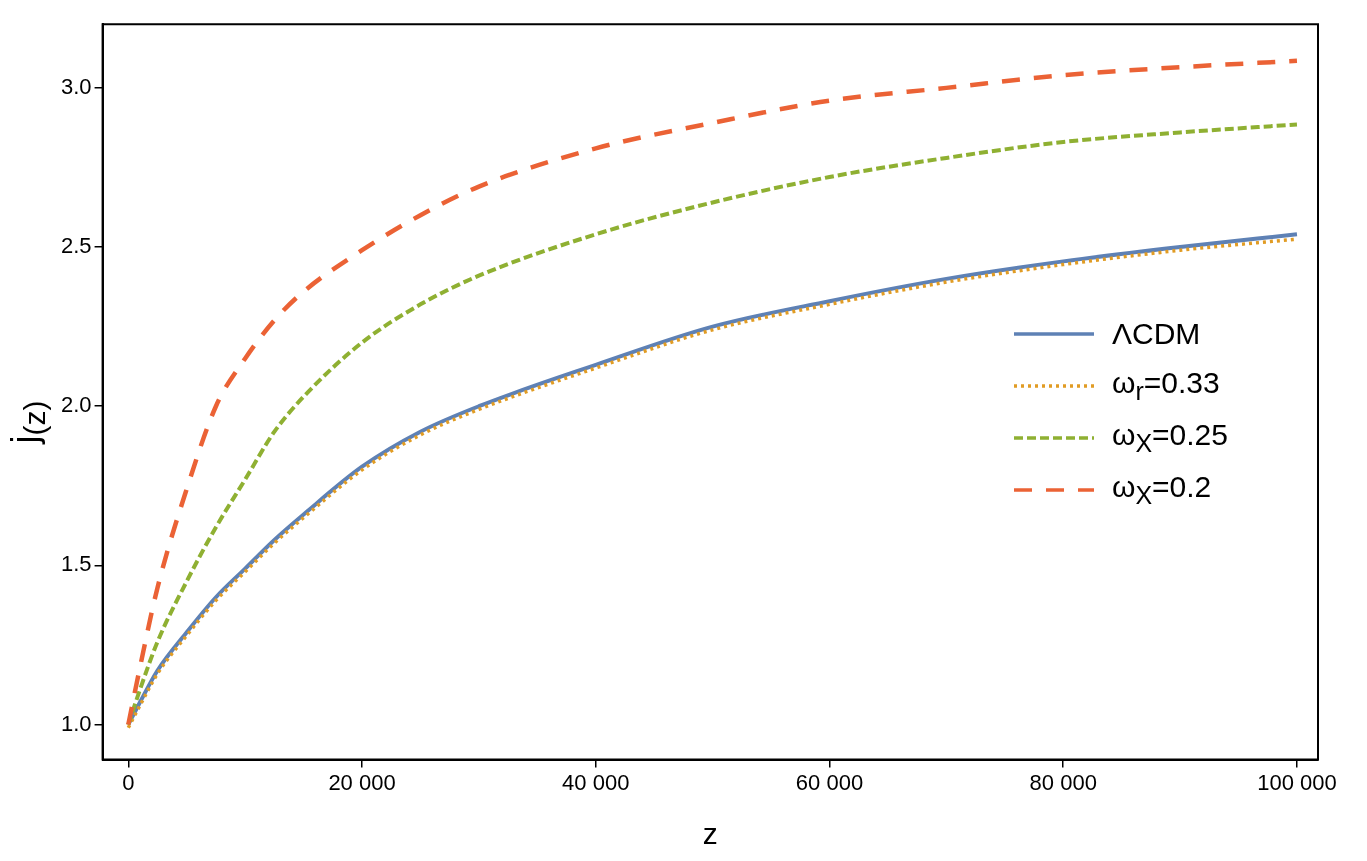 The width and height of the screenshot is (1367, 861). I want to click on x-tick-label: 40 000, so click(596, 782).